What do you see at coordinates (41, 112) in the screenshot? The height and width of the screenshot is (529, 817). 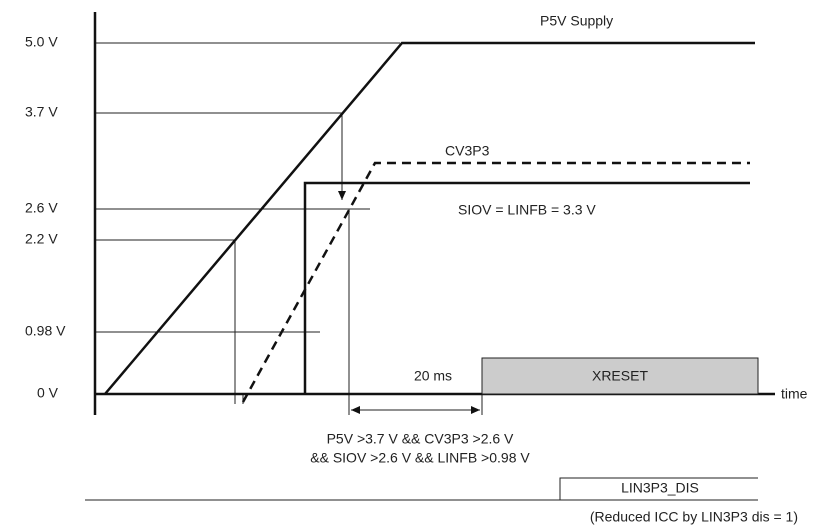 I see `level-label: 3.7 V` at bounding box center [41, 112].